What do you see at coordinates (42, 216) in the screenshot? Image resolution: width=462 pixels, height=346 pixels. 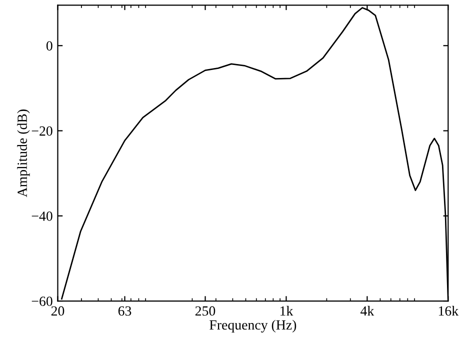 I see `y-tick-label: −40` at bounding box center [42, 216].